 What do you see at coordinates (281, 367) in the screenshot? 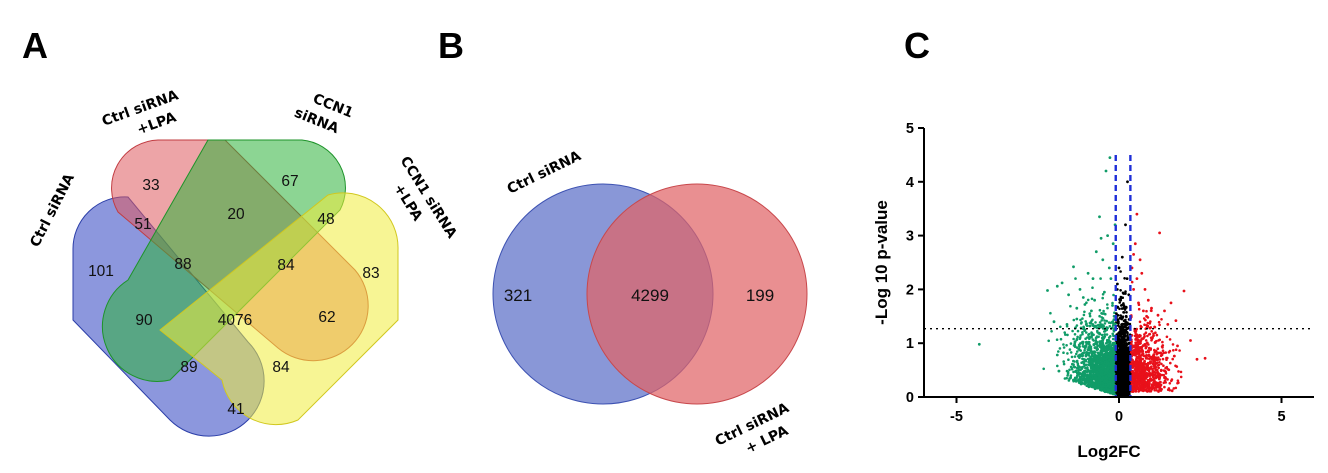
I see `region-count-ctrl-ctrllpa-ccn1lpa: 84` at bounding box center [281, 367].